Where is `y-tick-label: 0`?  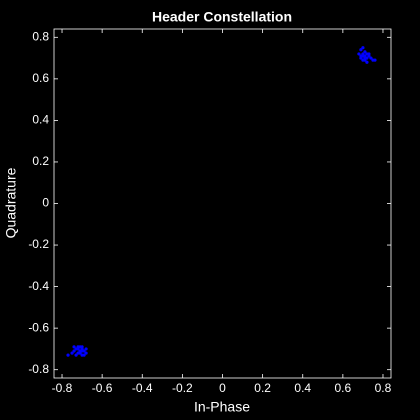
y-tick-label: 0 is located at coordinates (45, 203).